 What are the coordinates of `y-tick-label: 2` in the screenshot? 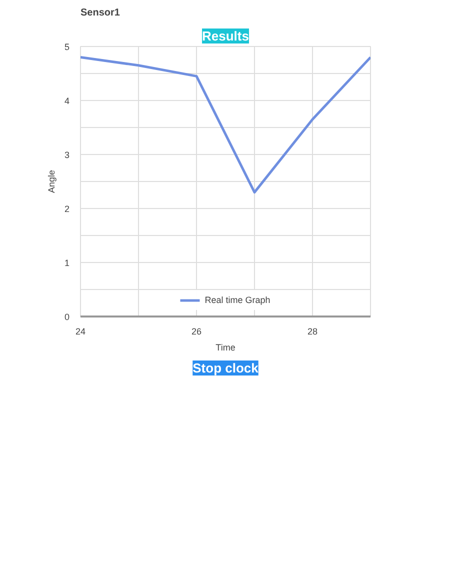 It's located at (67, 209).